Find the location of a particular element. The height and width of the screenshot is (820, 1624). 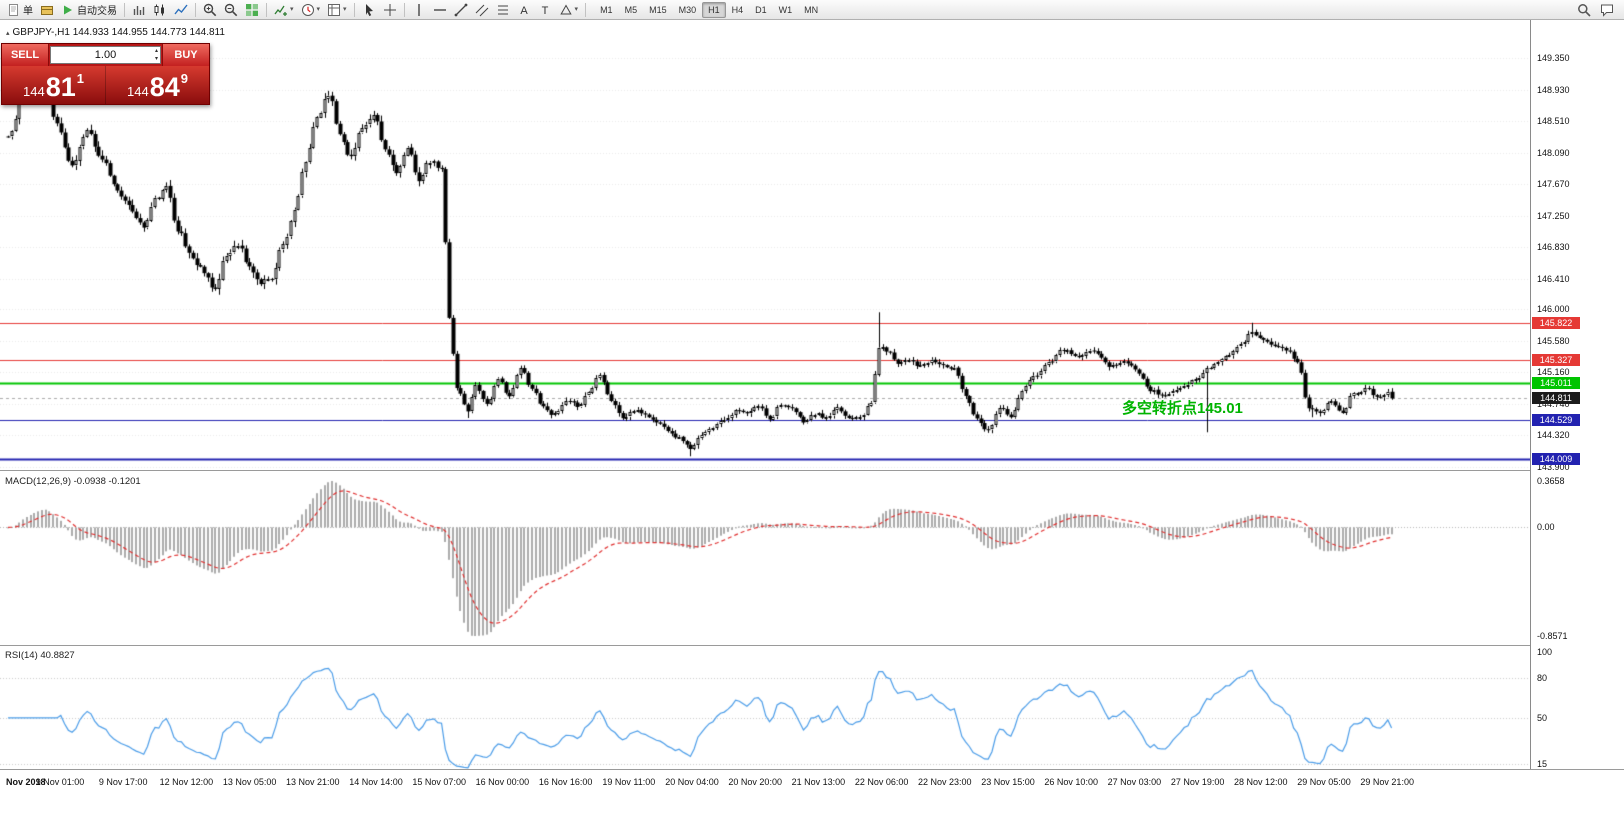

timeframe-m15: M15 is located at coordinates (658, 9).